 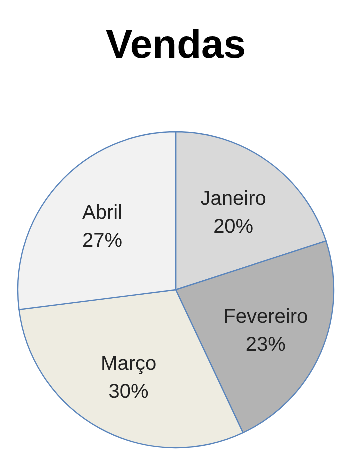 I want to click on data-label: 20%, so click(x=234, y=227).